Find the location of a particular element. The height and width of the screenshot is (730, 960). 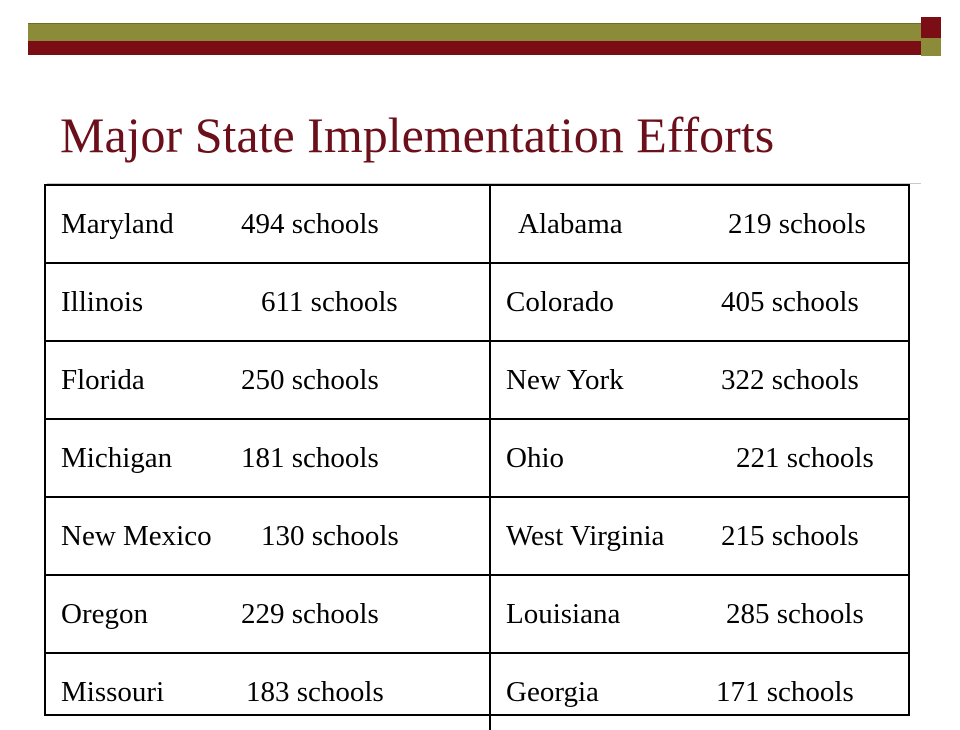

olive-bar is located at coordinates (474, 32).